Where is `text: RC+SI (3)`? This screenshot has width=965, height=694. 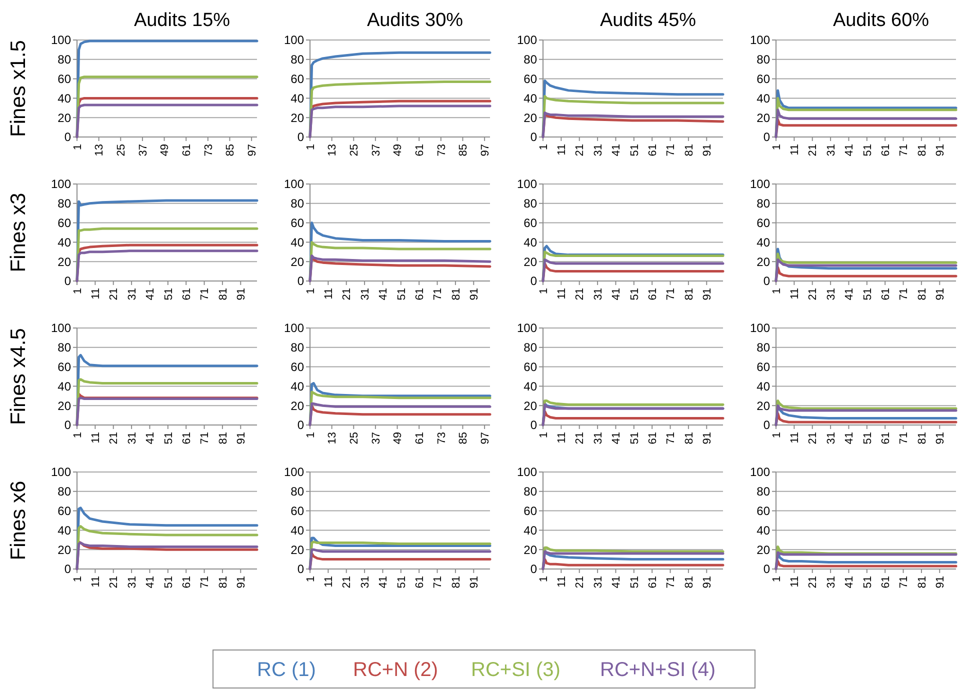
text: RC+SI (3) is located at coordinates (515, 670).